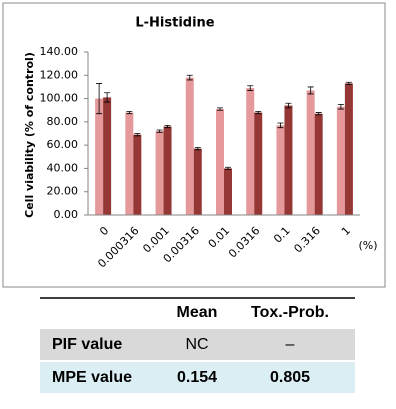 Image resolution: width=396 pixels, height=409 pixels. I want to click on chart-title: L-Histidine, so click(174, 23).